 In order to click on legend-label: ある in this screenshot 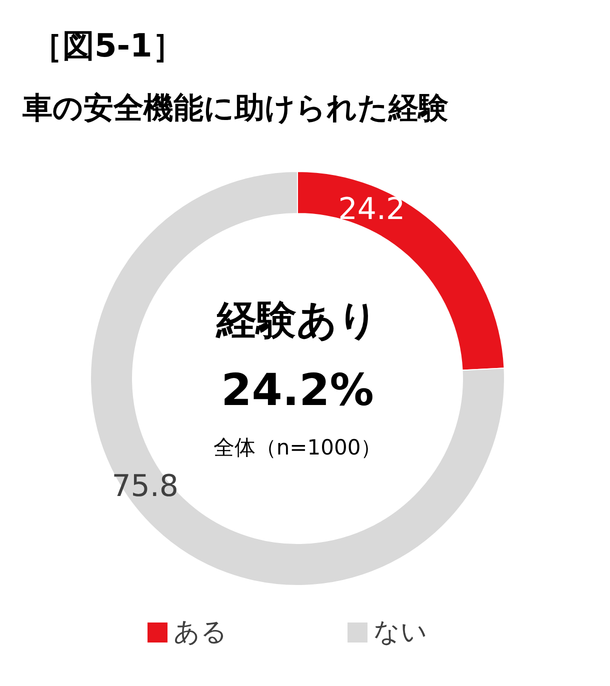, I will do `click(201, 633)`.